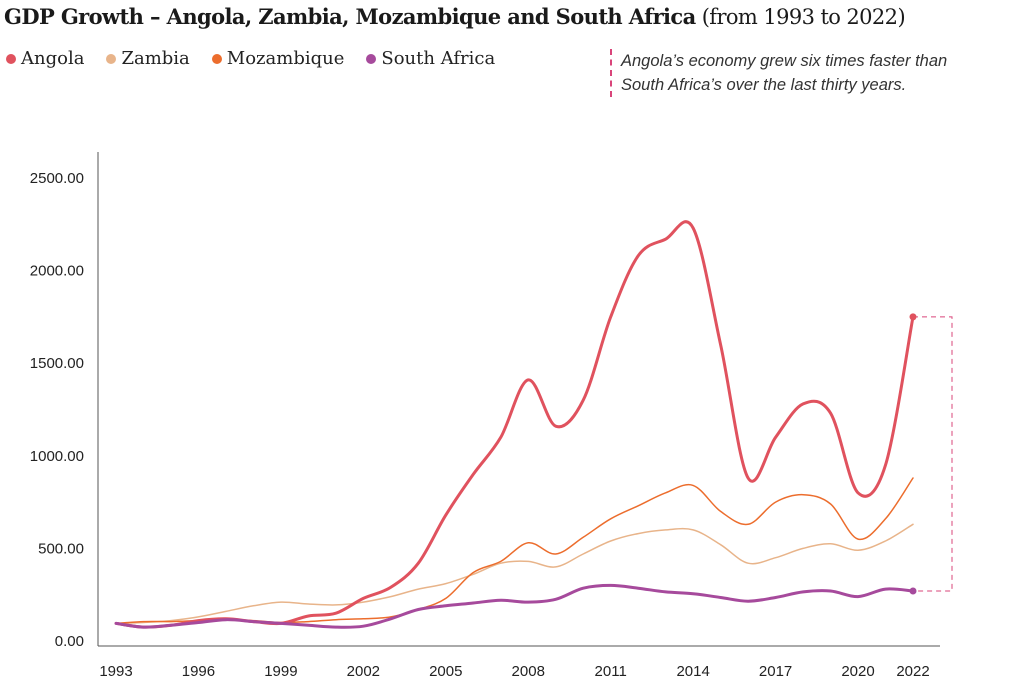  Describe the element at coordinates (57, 178) in the screenshot. I see `y-tick-label: 2500.00` at that location.